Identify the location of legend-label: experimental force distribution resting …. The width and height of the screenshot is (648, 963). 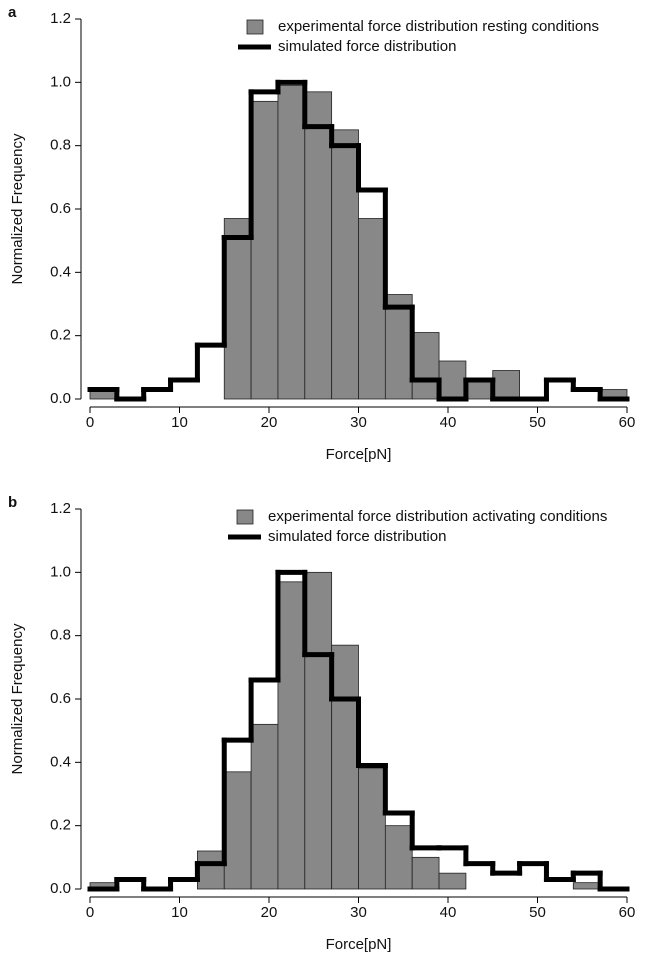
(438, 26).